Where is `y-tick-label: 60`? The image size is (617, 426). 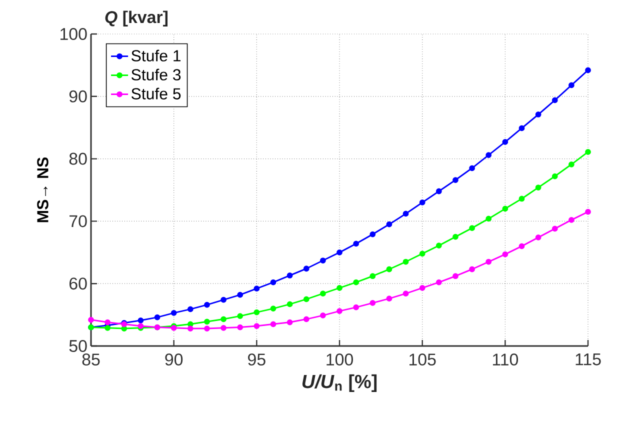 y-tick-label: 60 is located at coordinates (78, 284).